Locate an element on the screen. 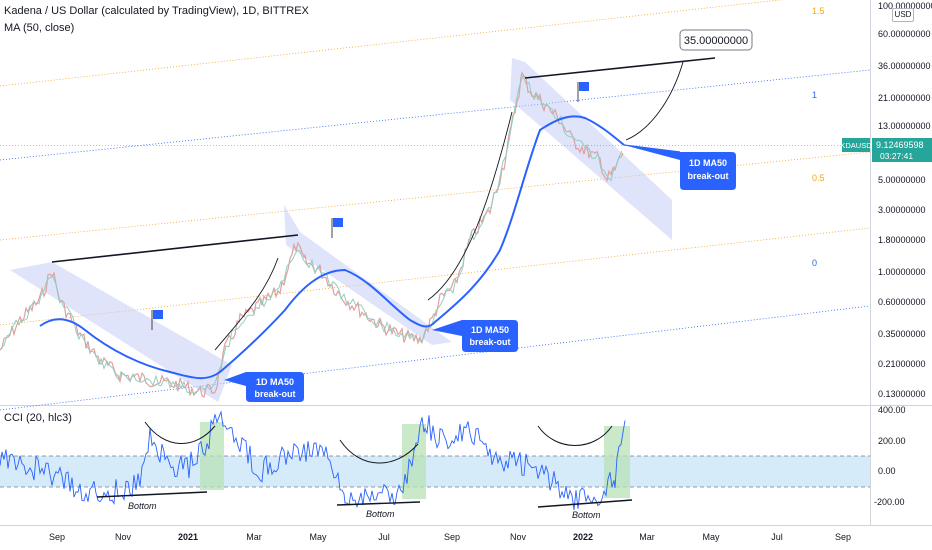 This screenshot has height=550, width=932. callout-1-line2: break-out is located at coordinates (274, 394).